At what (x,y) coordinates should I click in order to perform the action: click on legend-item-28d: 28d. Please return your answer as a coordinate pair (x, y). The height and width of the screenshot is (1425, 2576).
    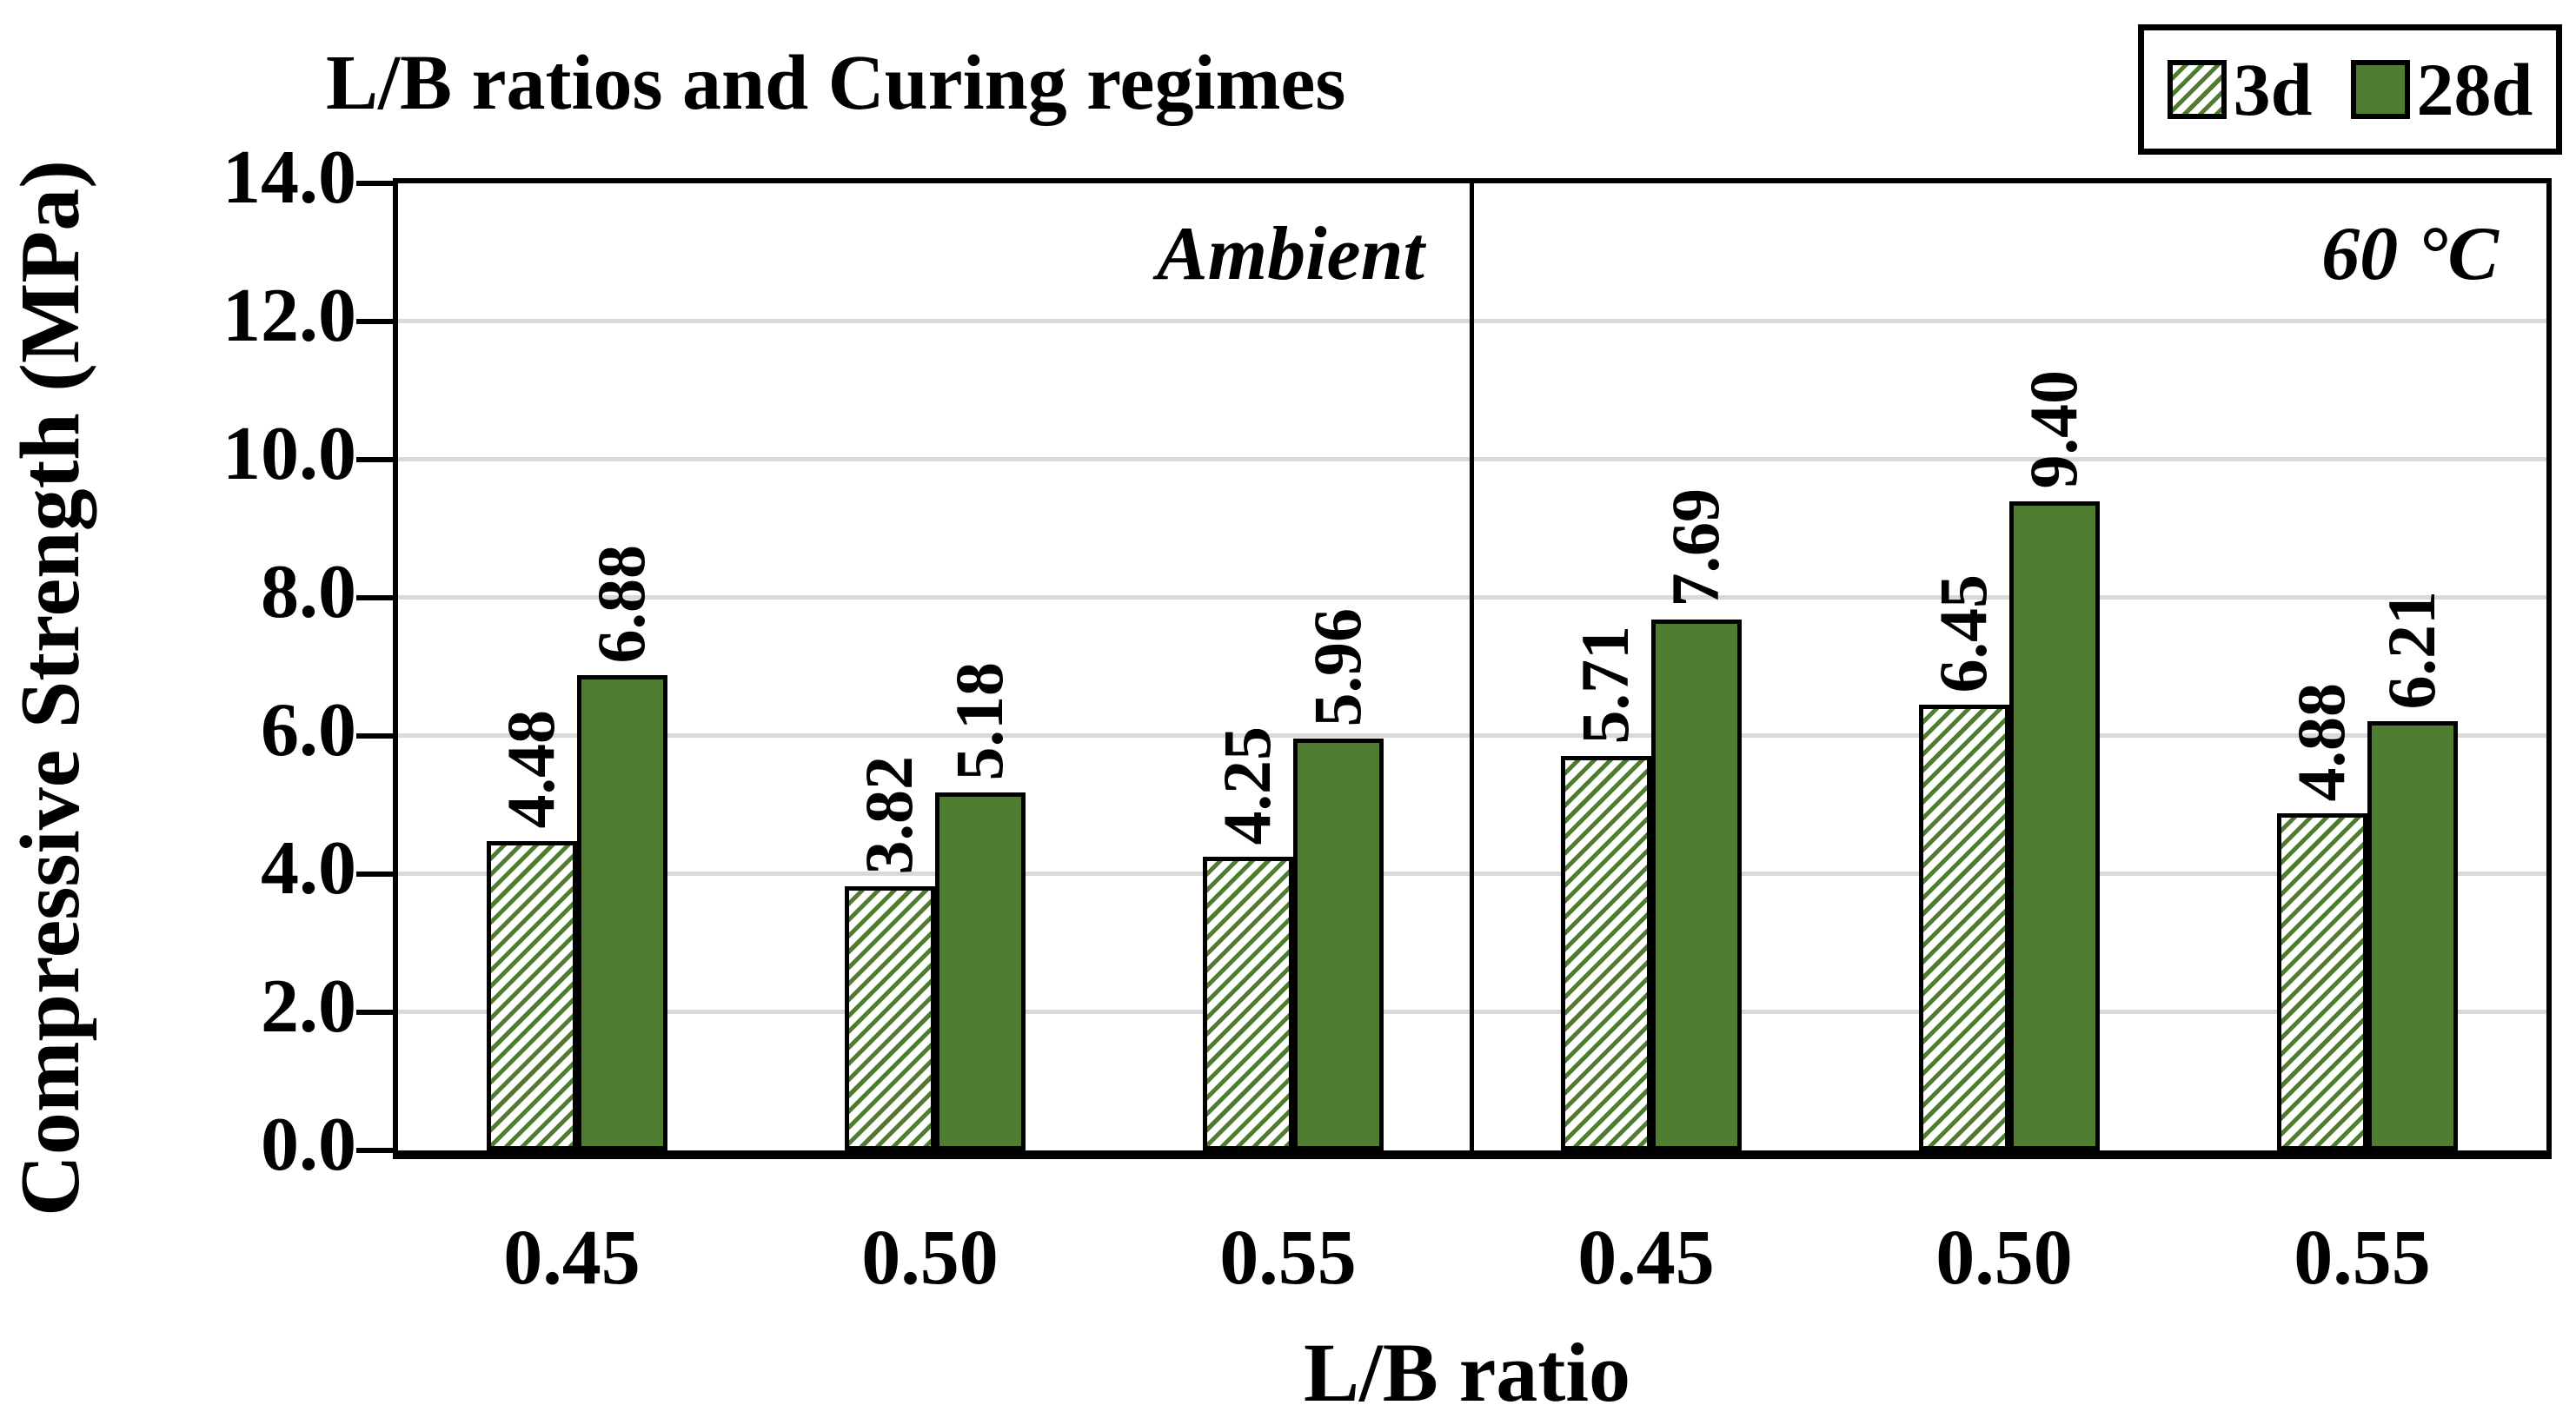
    Looking at the image, I should click on (2441, 89).